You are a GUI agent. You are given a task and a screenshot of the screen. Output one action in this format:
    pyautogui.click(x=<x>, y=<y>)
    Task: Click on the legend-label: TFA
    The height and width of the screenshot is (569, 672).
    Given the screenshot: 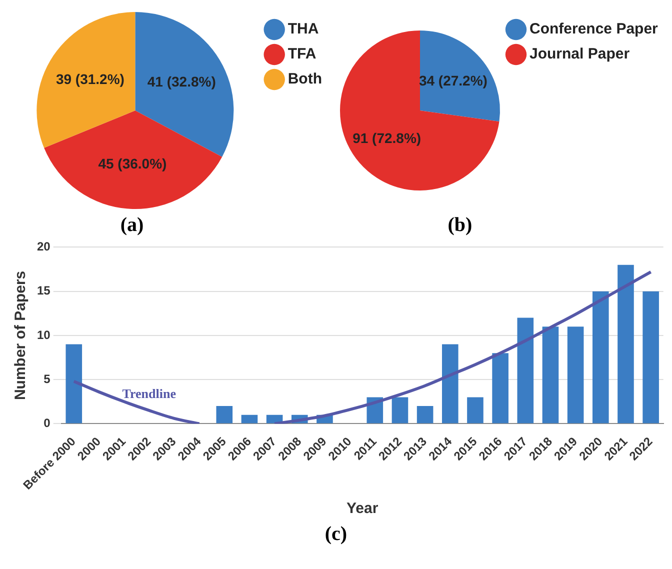 What is the action you would take?
    pyautogui.click(x=302, y=54)
    